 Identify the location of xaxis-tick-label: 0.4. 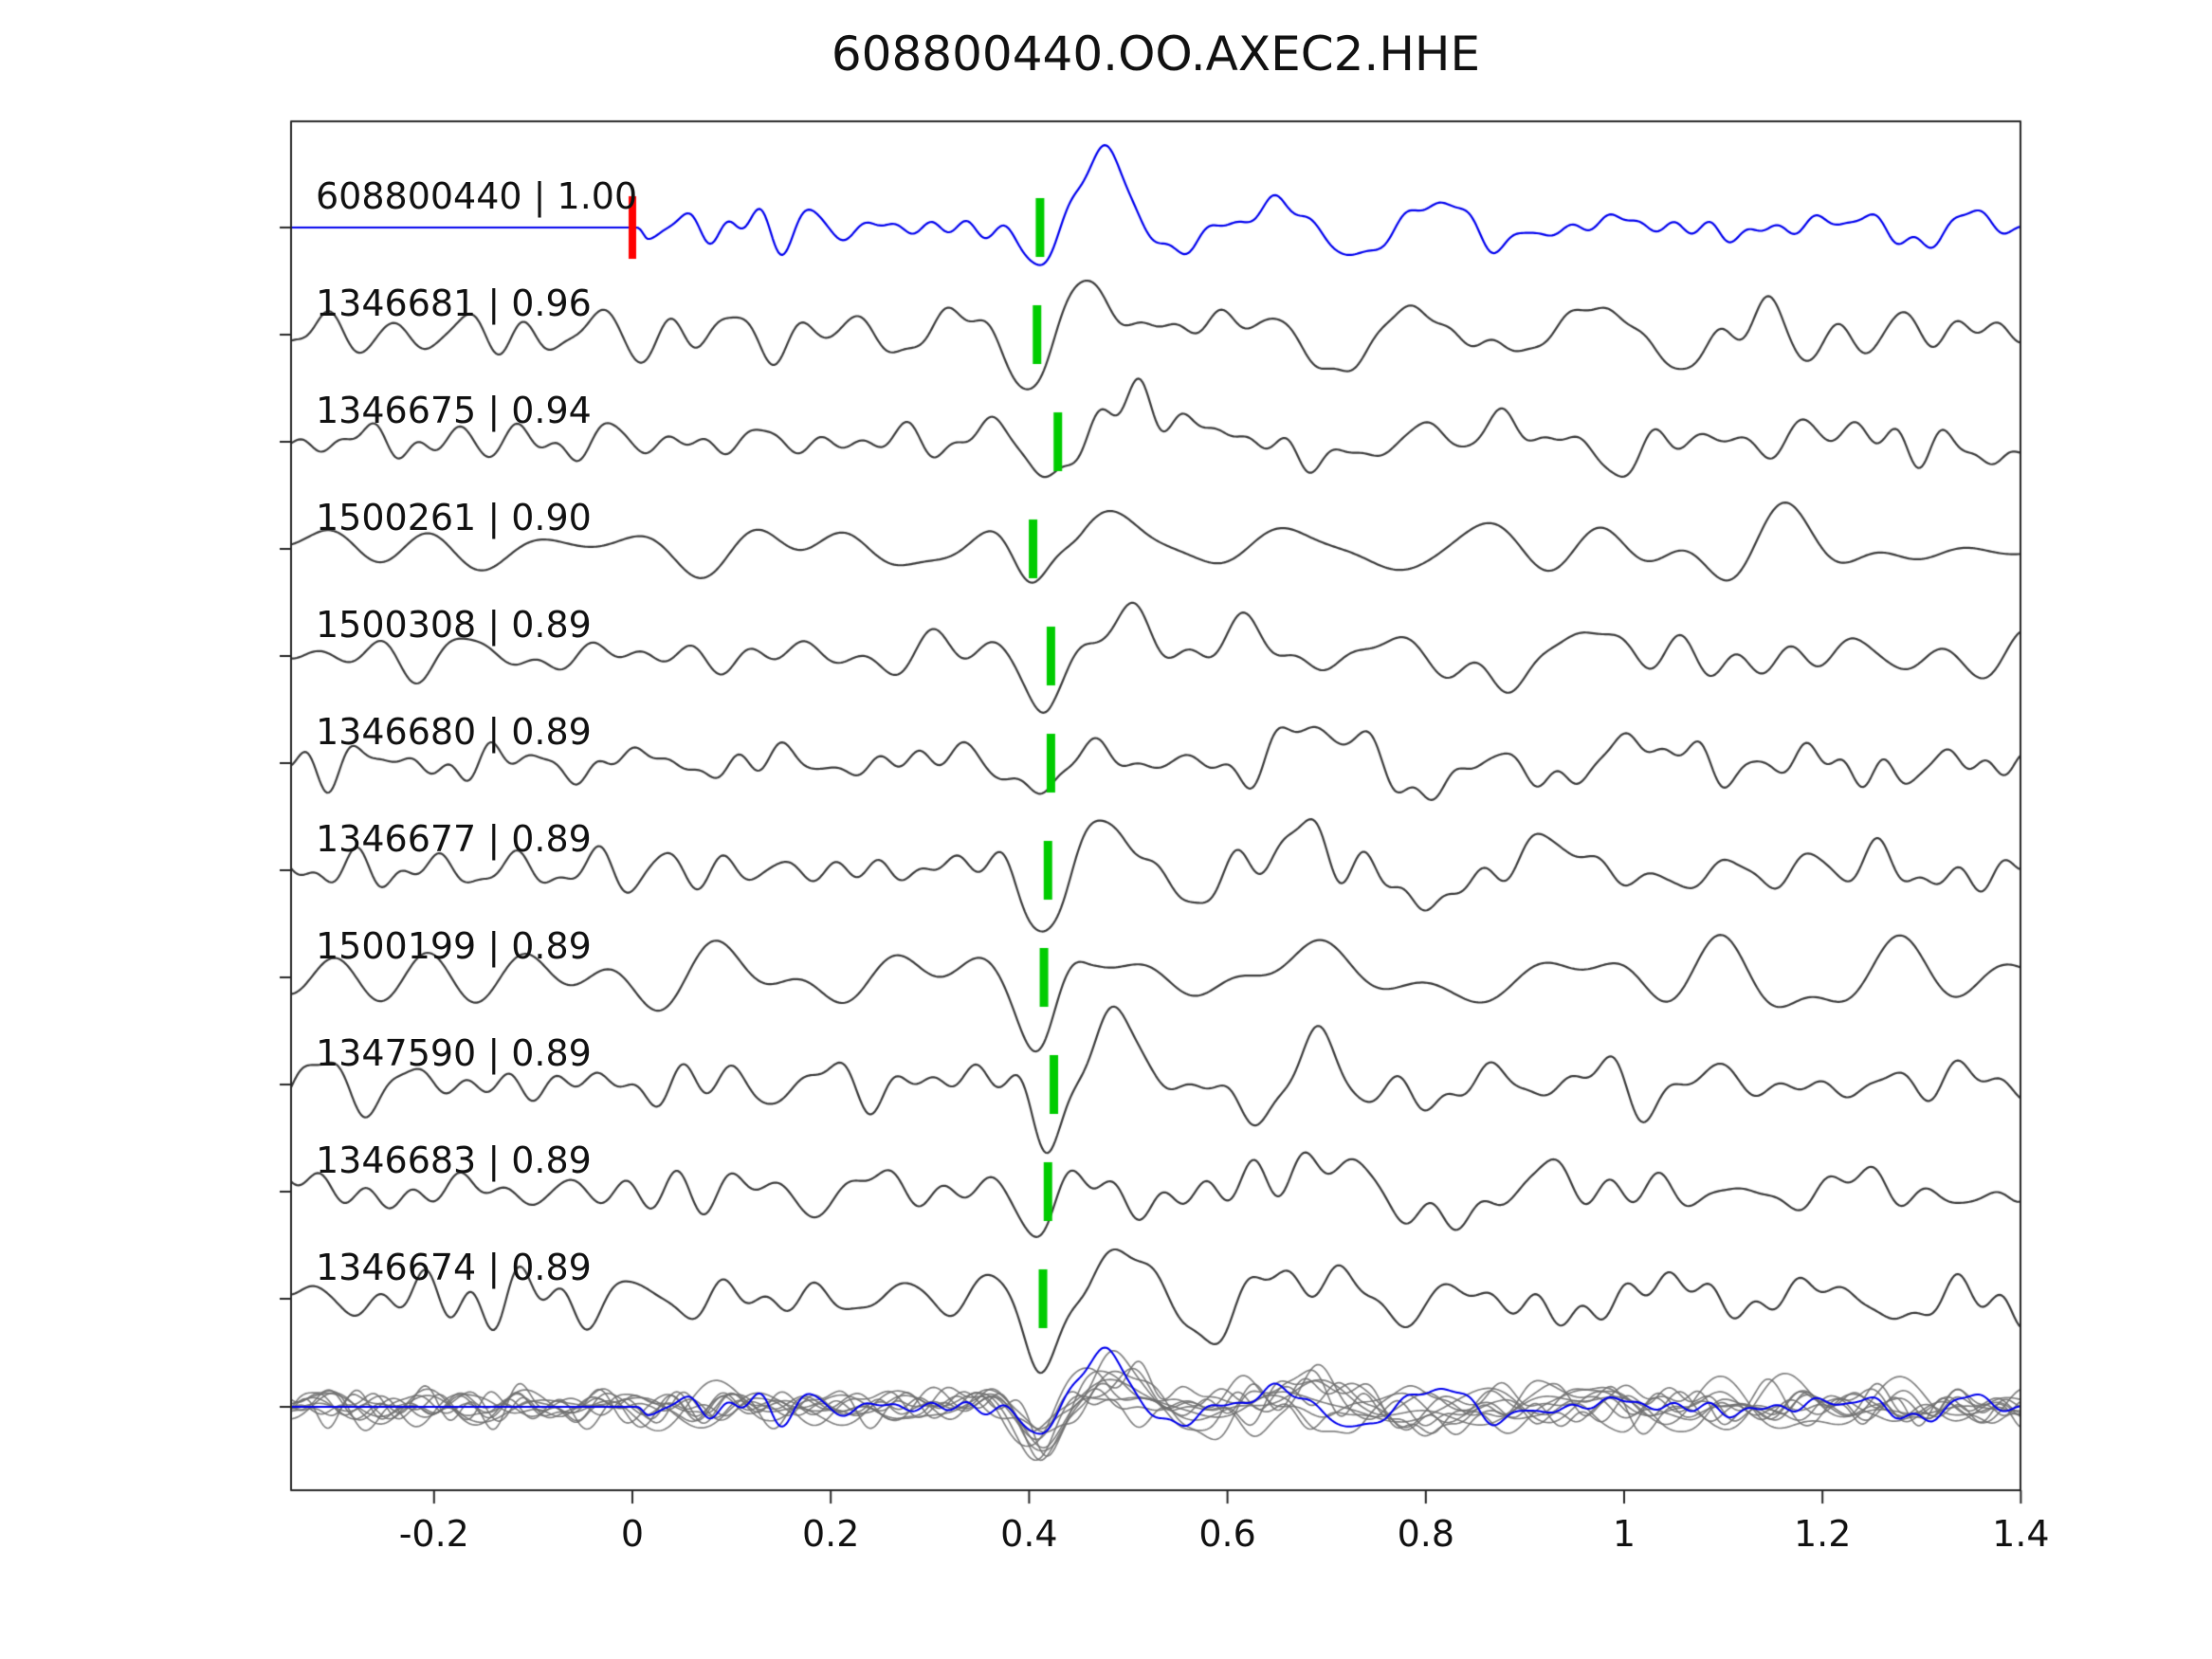
(1029, 1534).